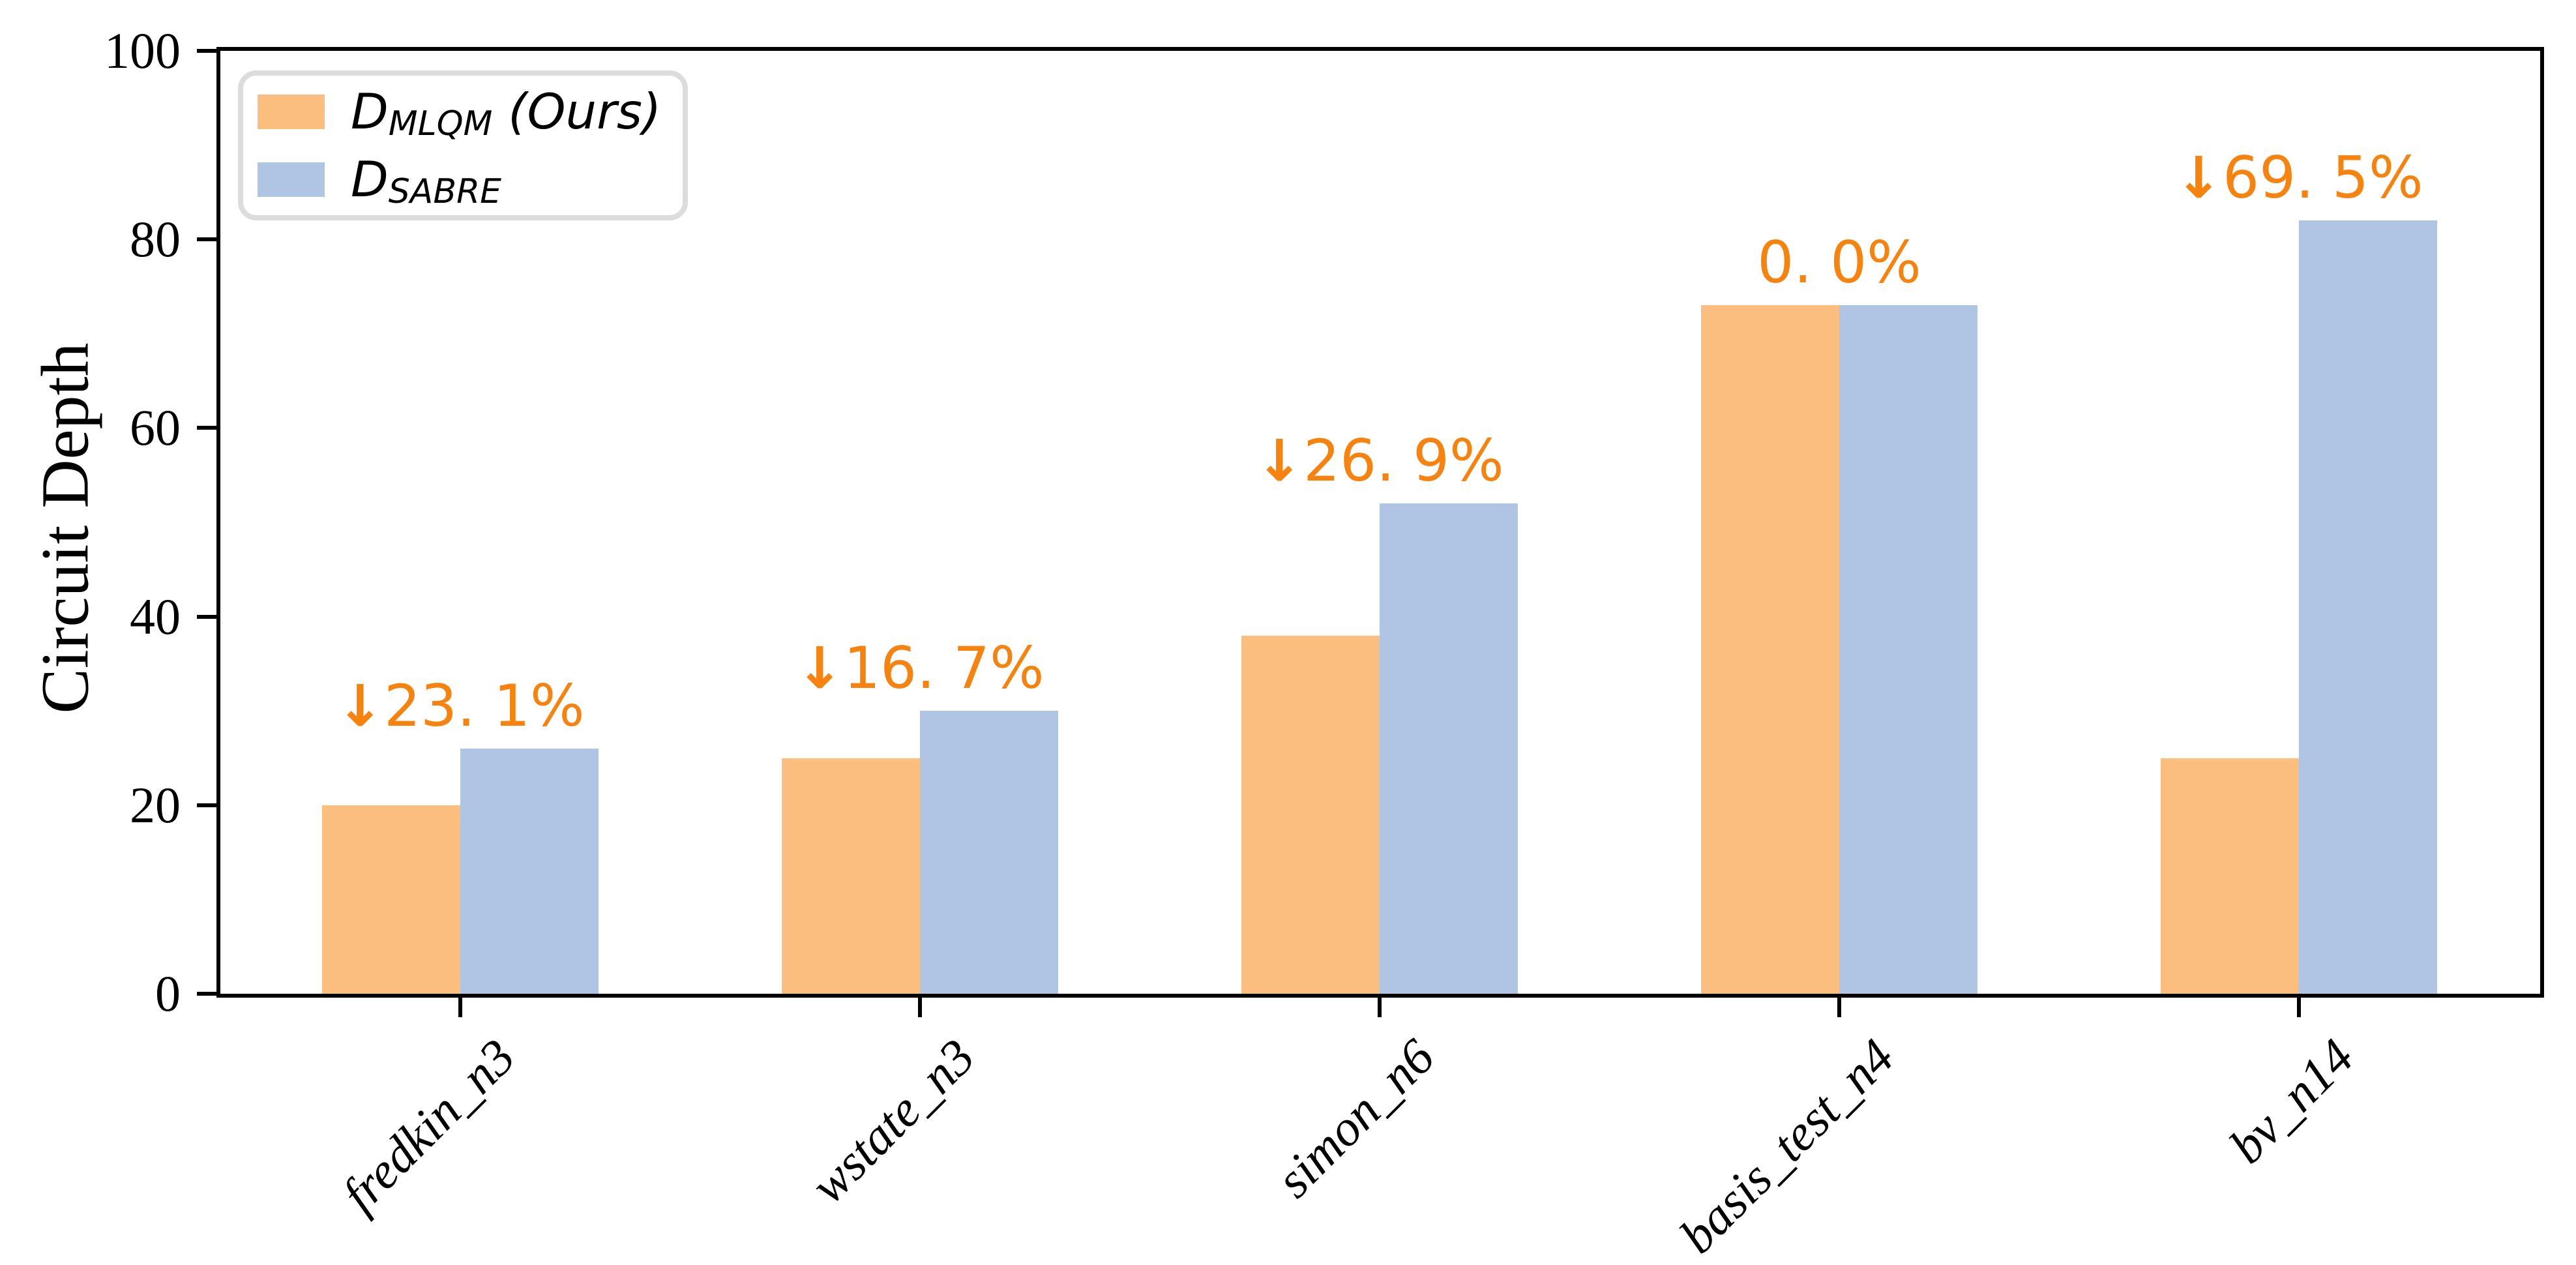 This screenshot has height=1265, width=2576. Describe the element at coordinates (919, 668) in the screenshot. I see `annotation-wstate_n3: ↓16. 7%` at that location.